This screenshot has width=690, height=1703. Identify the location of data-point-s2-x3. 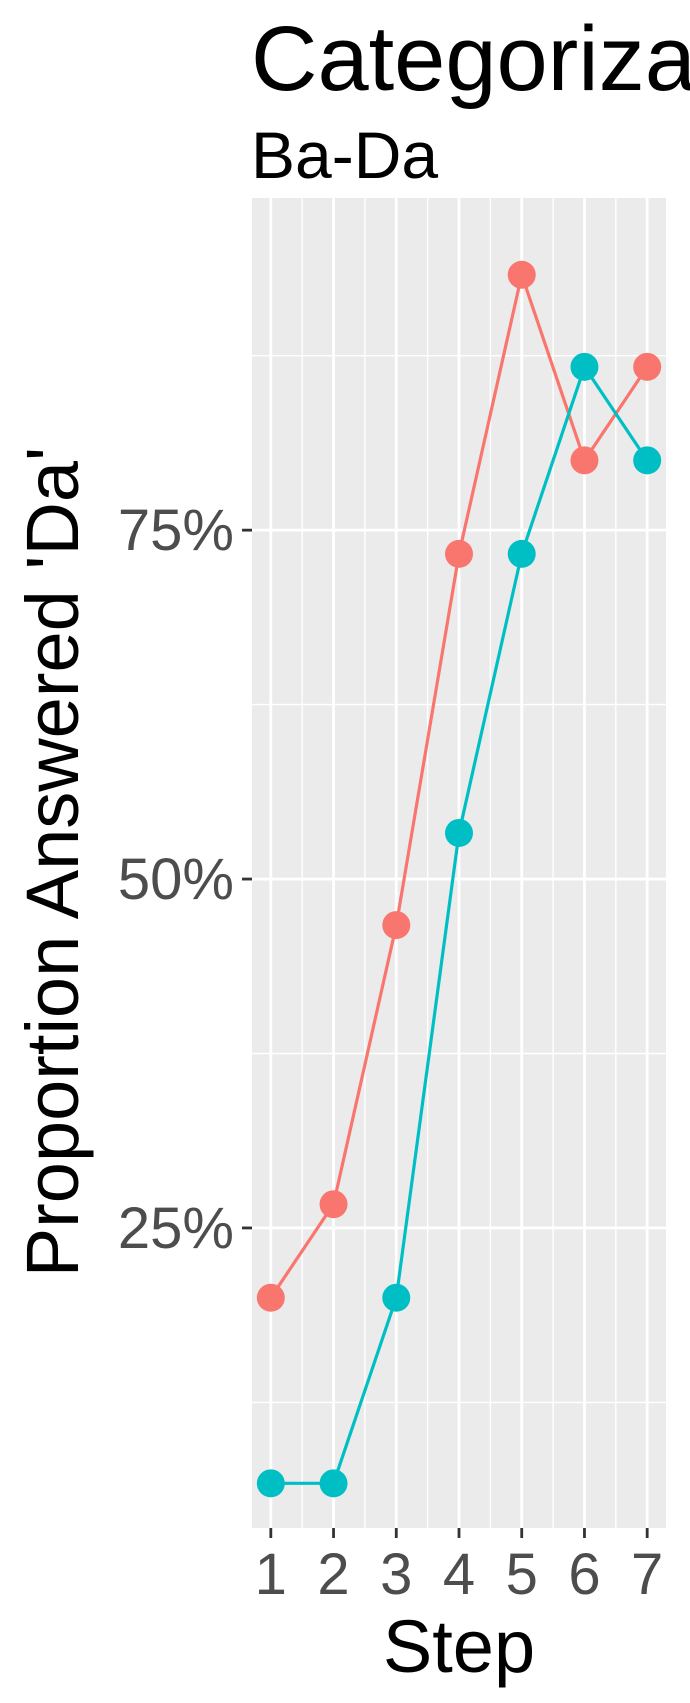
(396, 1297).